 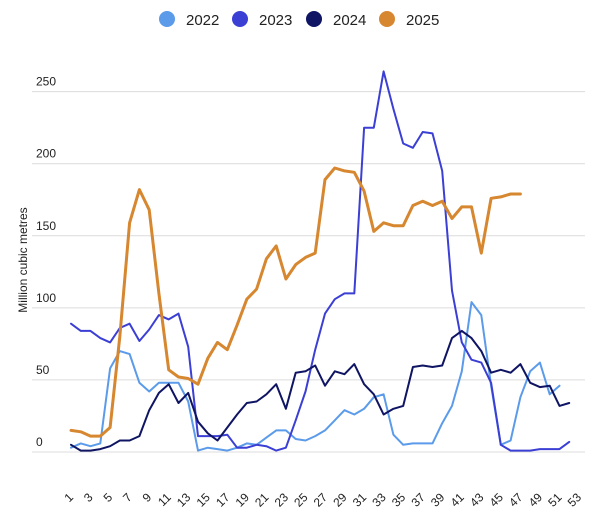 What do you see at coordinates (46, 82) in the screenshot?
I see `y-tick-250: 250` at bounding box center [46, 82].